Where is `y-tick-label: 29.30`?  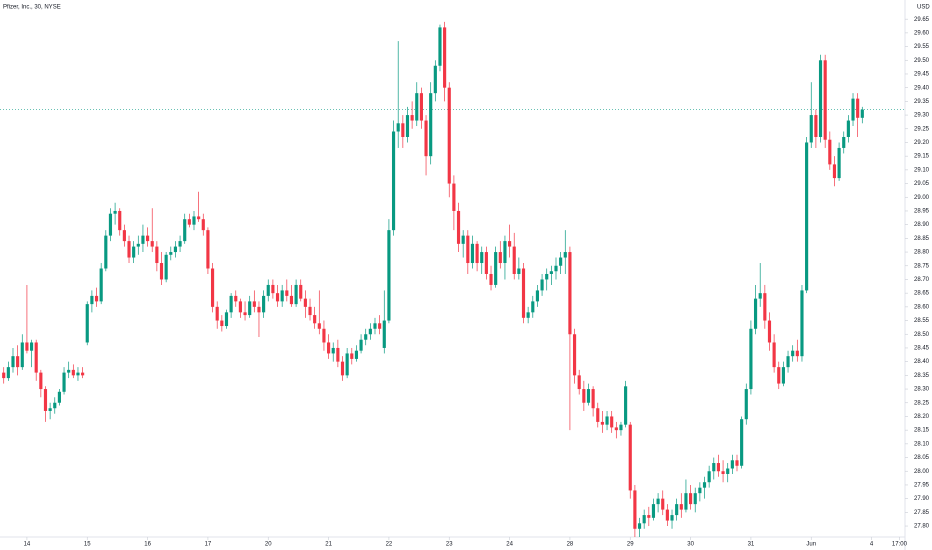
y-tick-label: 29.30 is located at coordinates (922, 116).